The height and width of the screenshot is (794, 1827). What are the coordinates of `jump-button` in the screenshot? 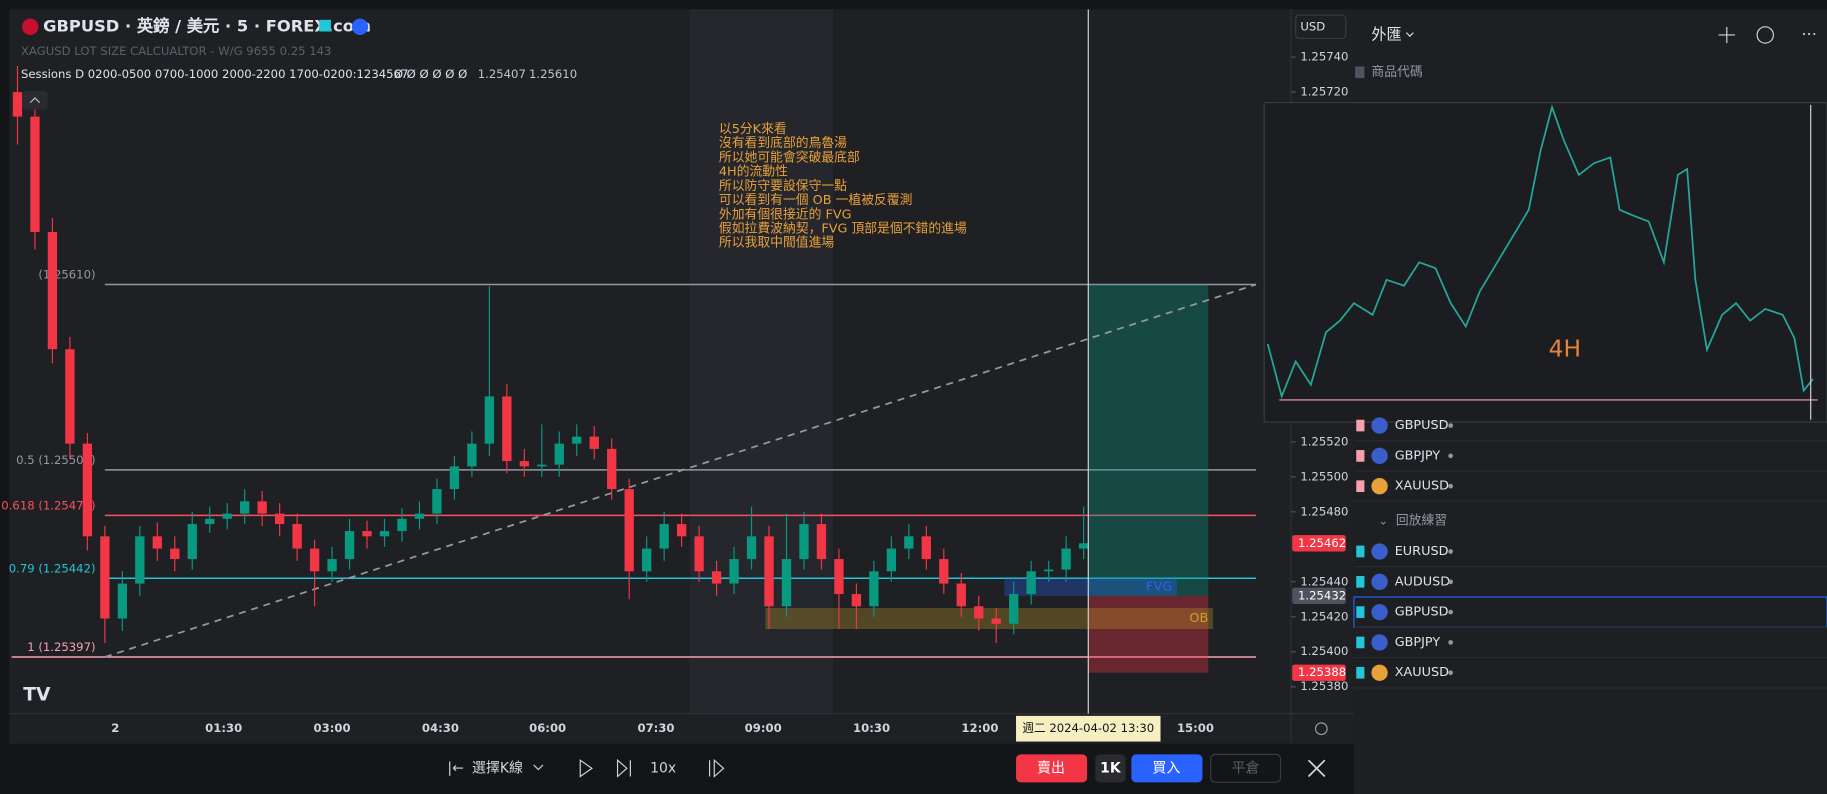 It's located at (717, 768).